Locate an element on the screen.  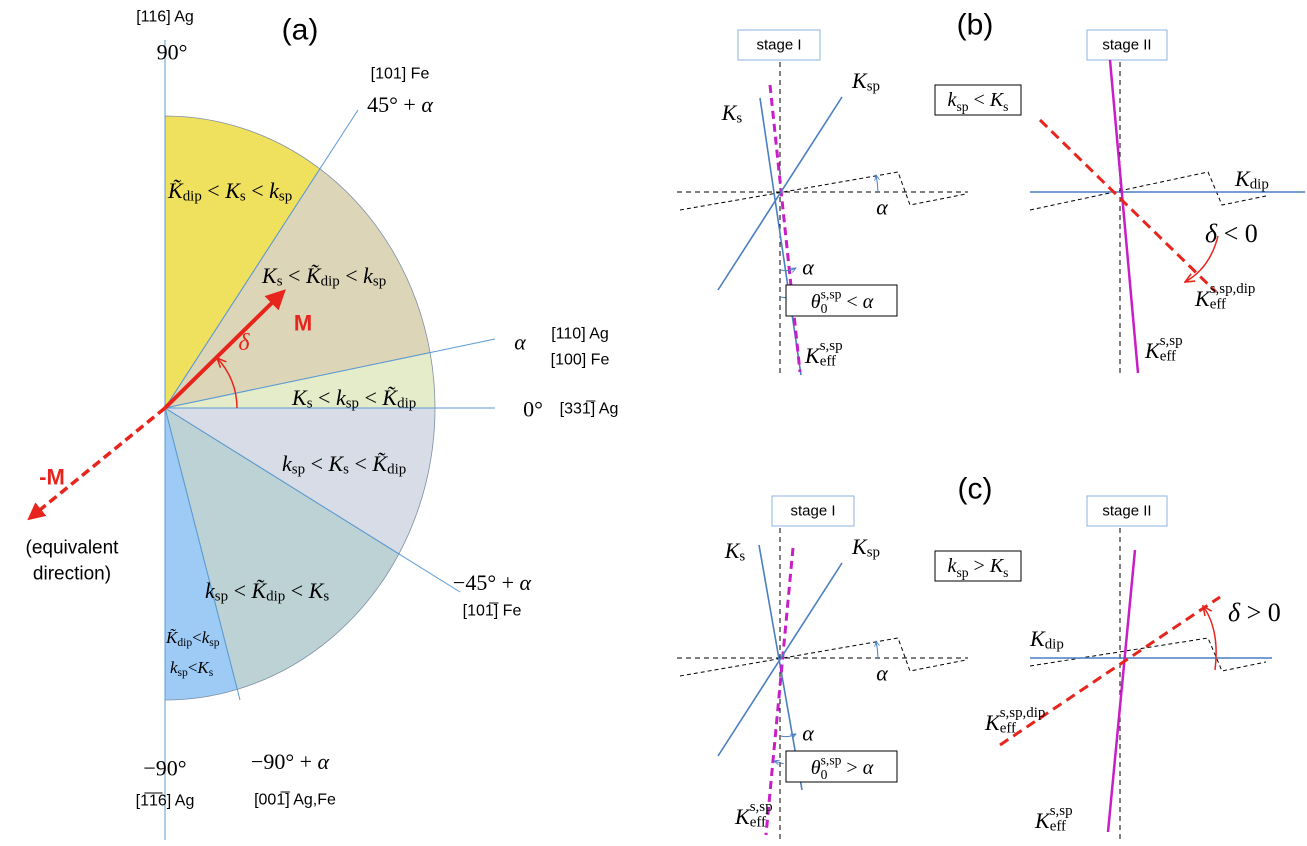
math-part: −90° + is located at coordinates (284, 761).